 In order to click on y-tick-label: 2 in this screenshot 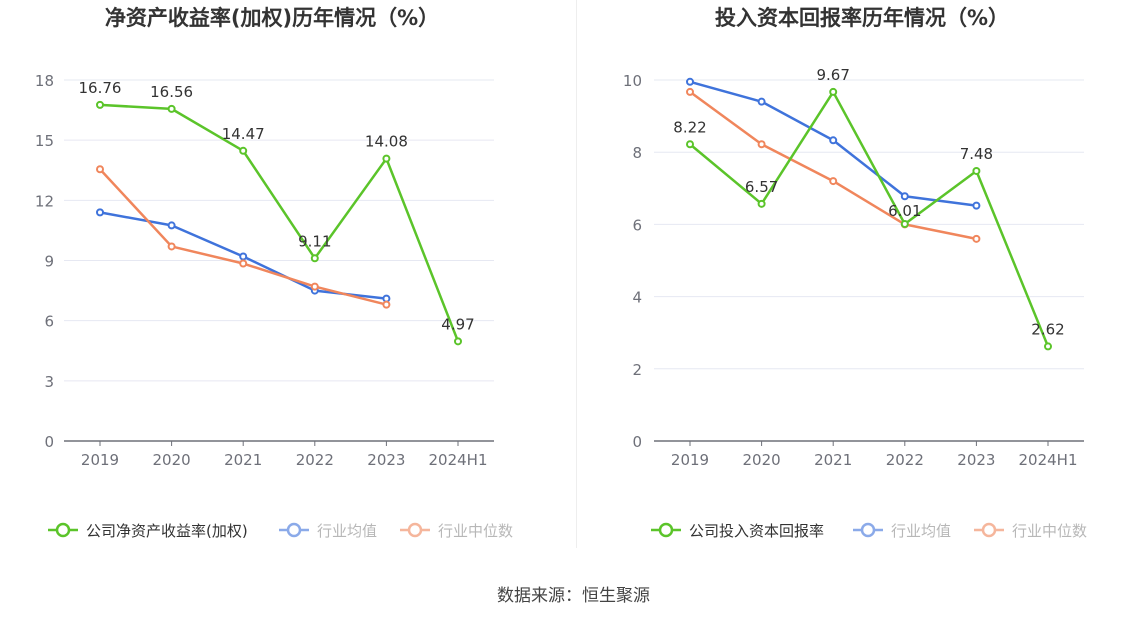, I will do `click(637, 370)`.